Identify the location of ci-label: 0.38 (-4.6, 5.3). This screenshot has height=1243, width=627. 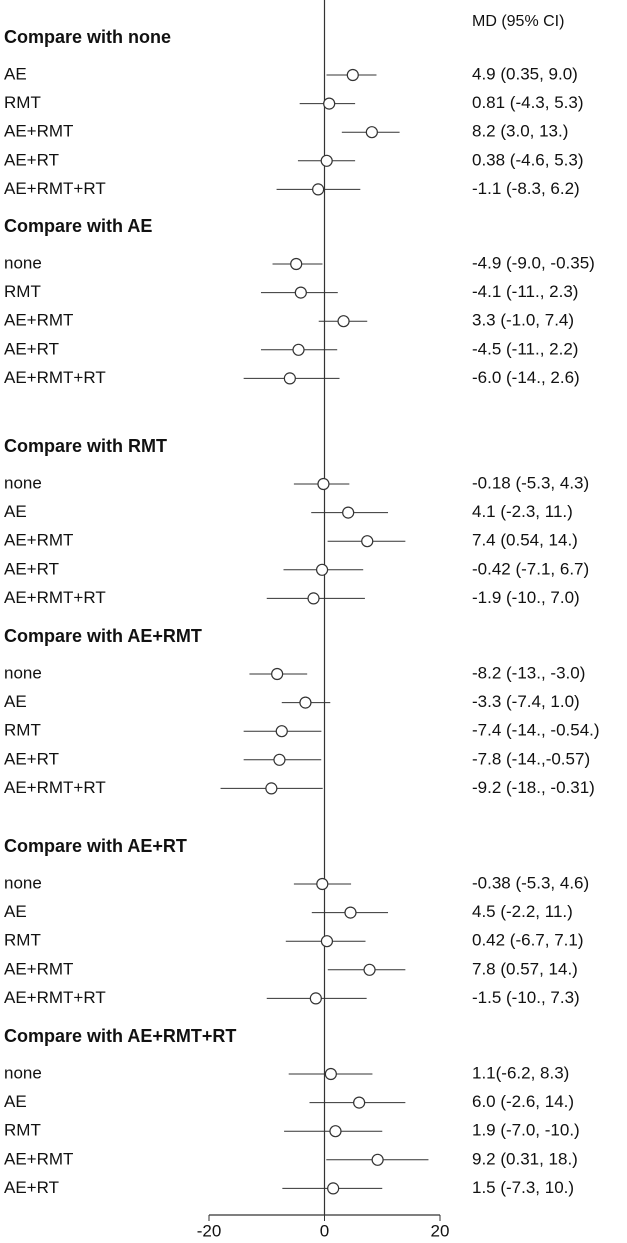
(528, 159).